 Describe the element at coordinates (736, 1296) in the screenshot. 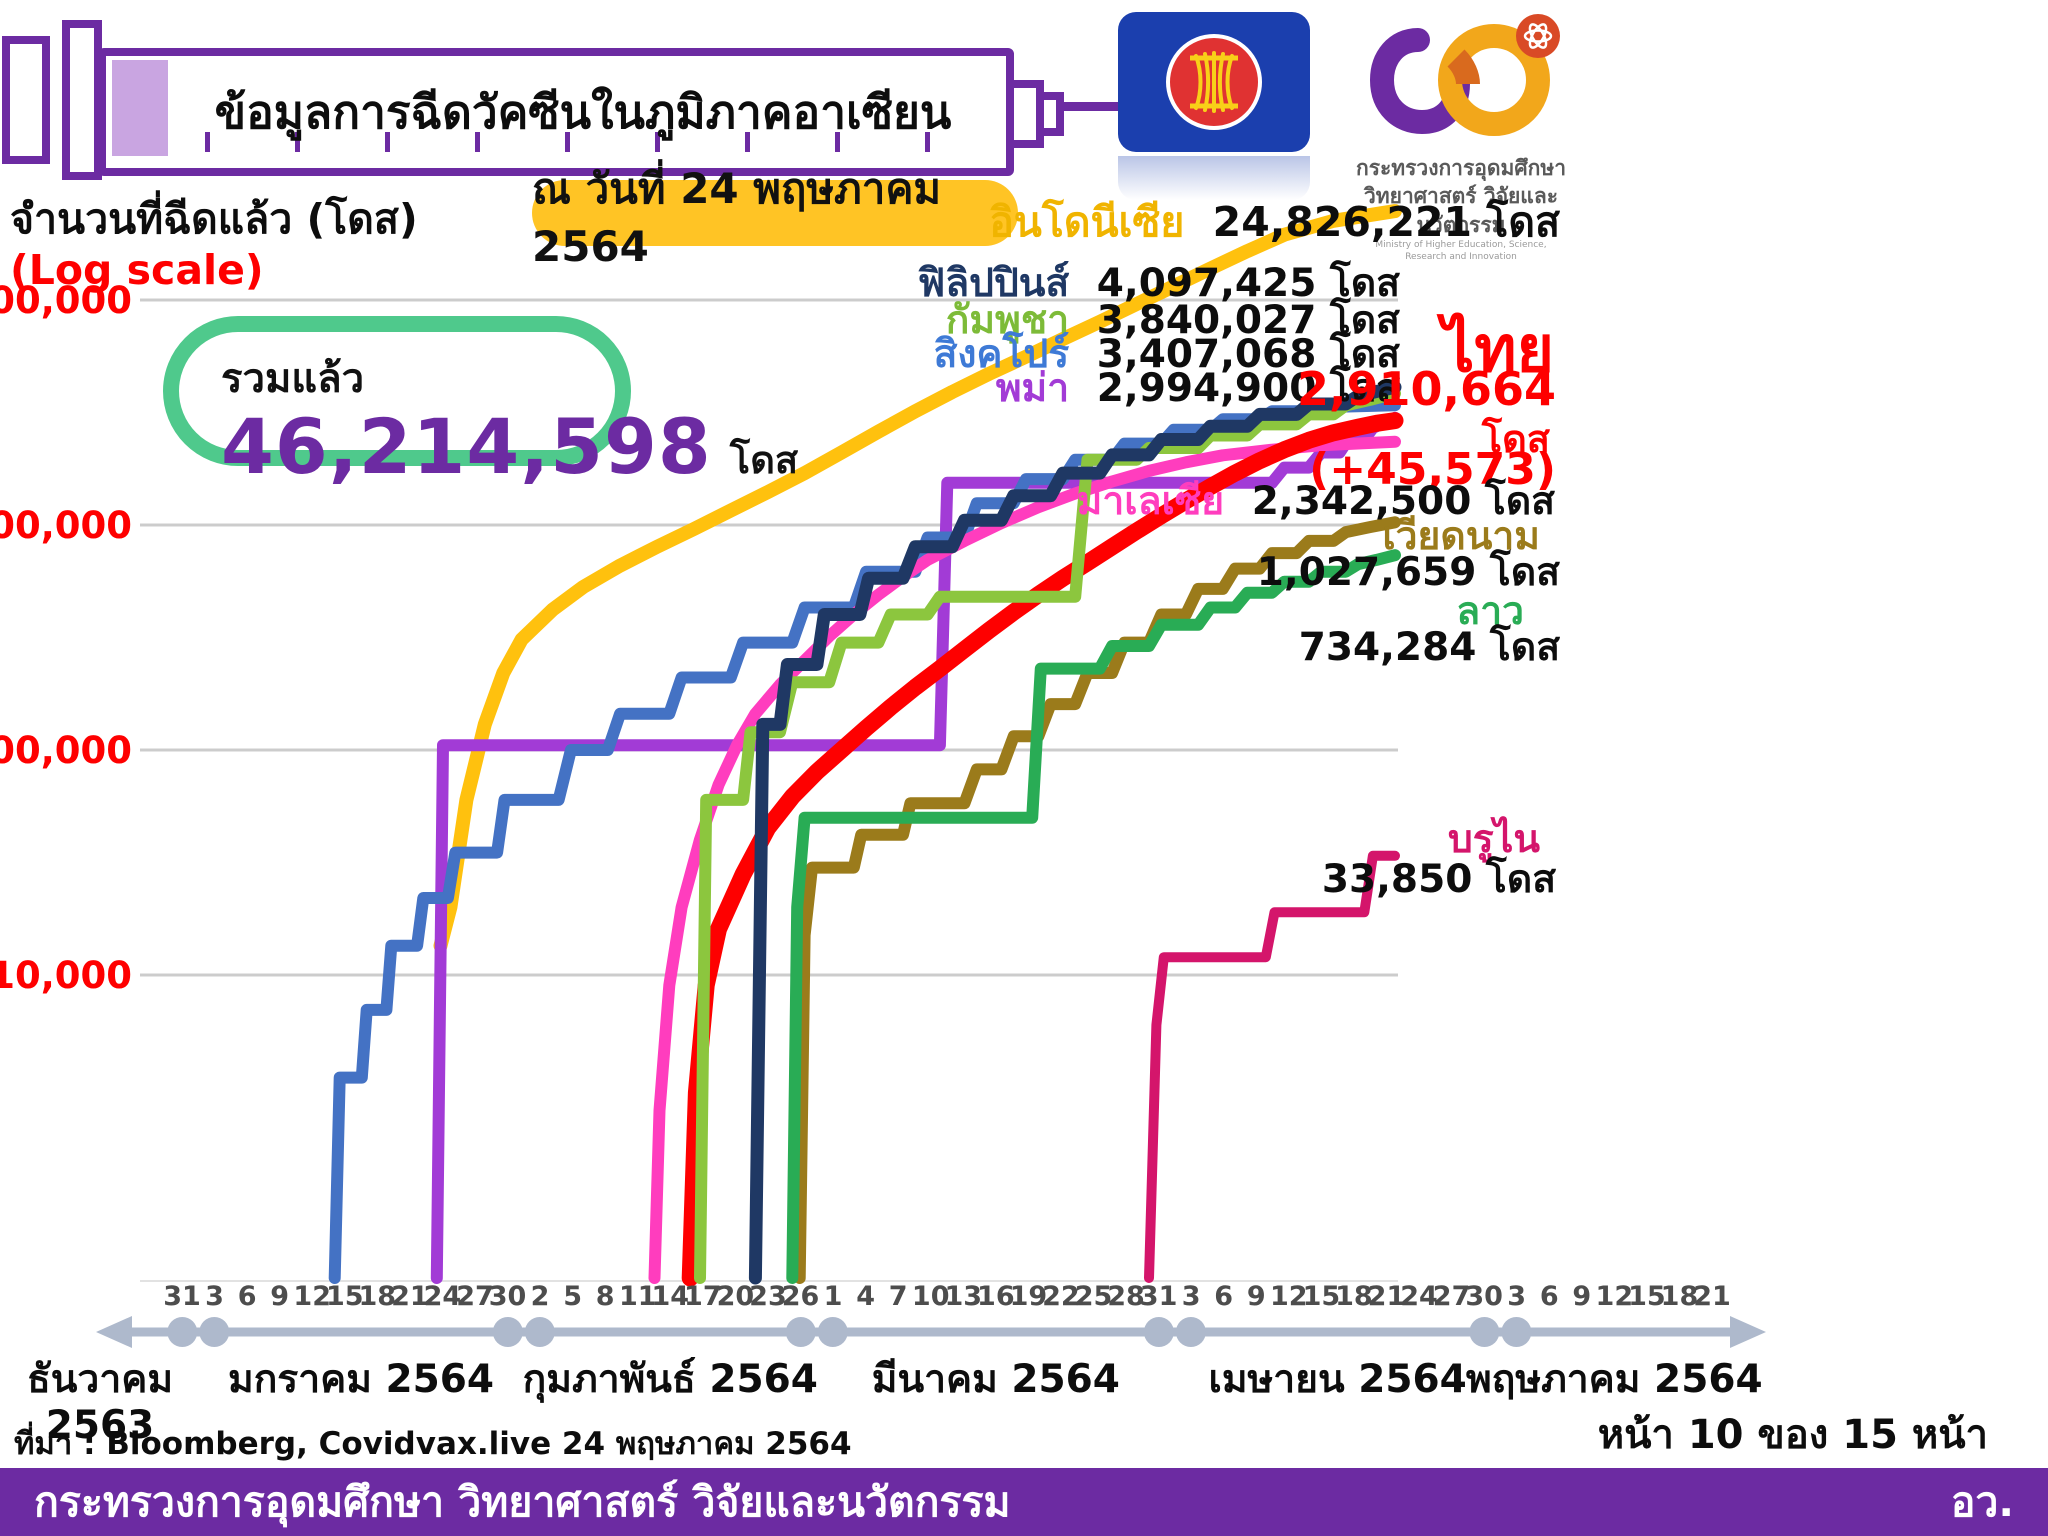

I see `x-tick-label: 20` at that location.